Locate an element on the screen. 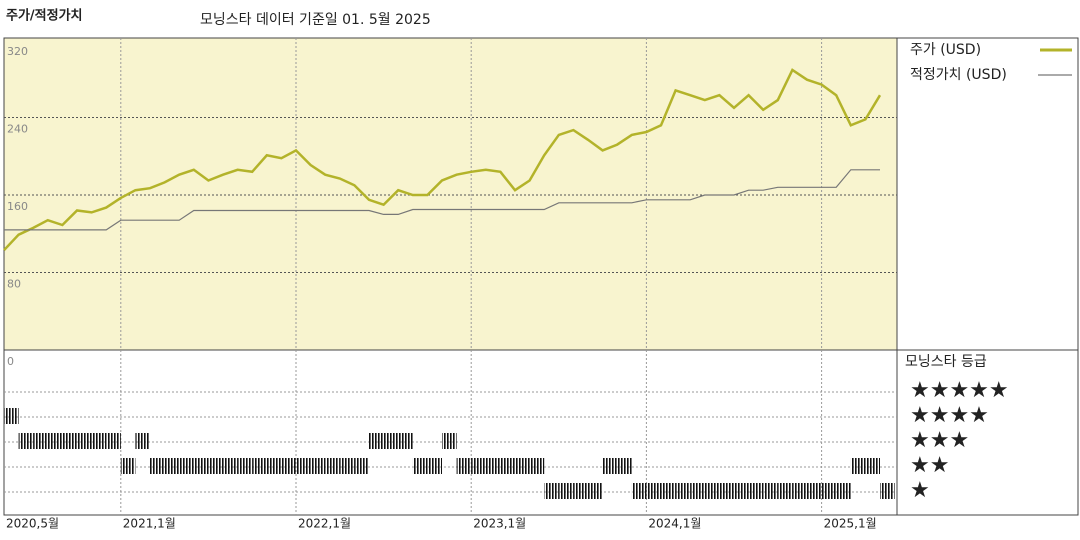 The image size is (1080, 540). legend-label: 적정가치 (USD) is located at coordinates (958, 75).